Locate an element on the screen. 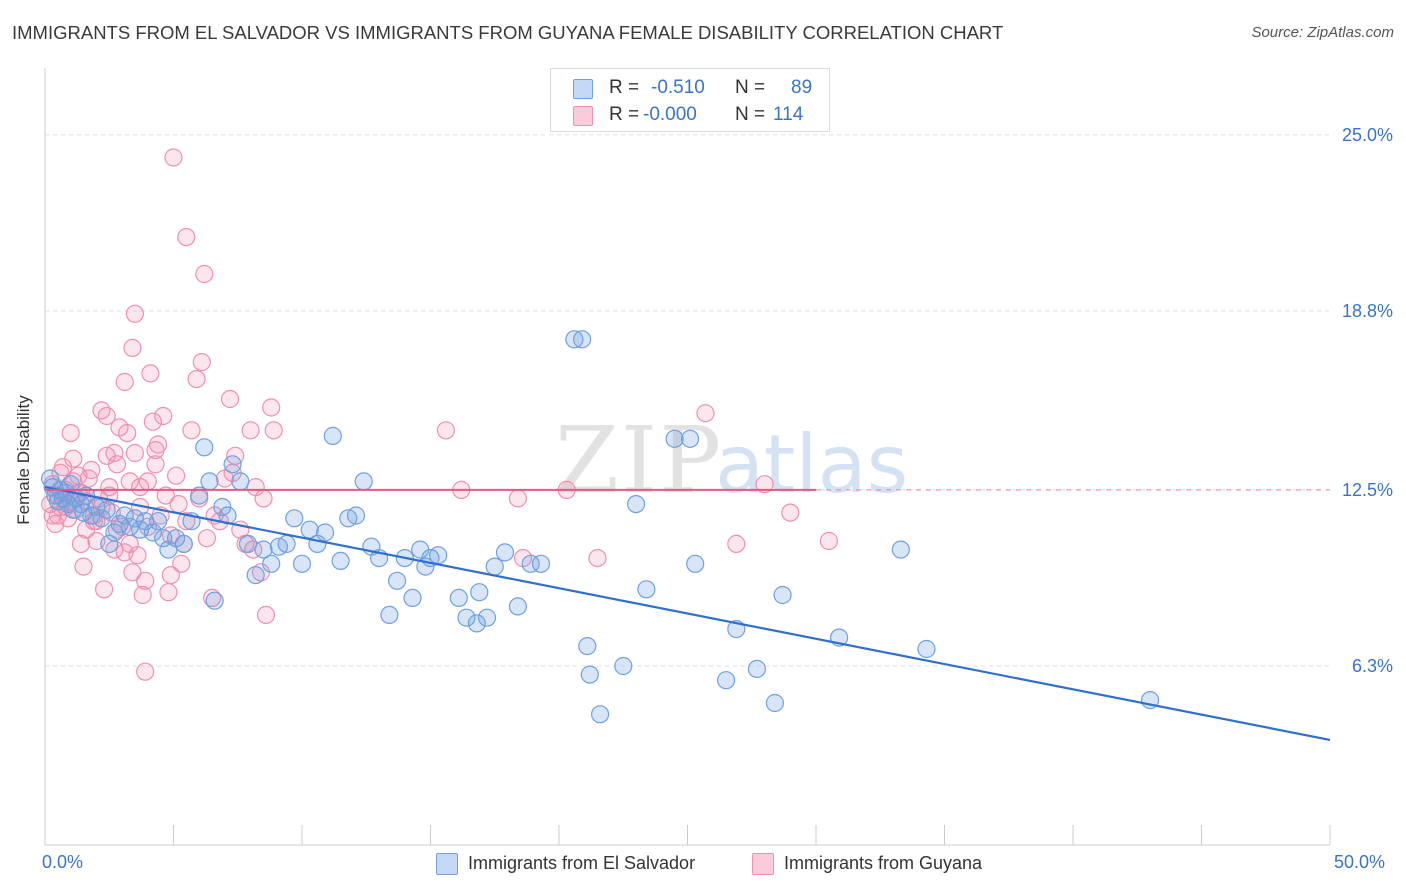  legend-swatch-blue is located at coordinates (583, 89).